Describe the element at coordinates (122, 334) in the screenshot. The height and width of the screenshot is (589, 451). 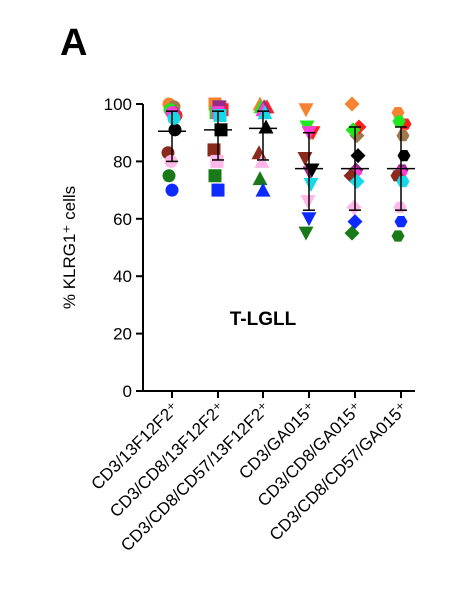
I see `y-tick-label: 20` at that location.